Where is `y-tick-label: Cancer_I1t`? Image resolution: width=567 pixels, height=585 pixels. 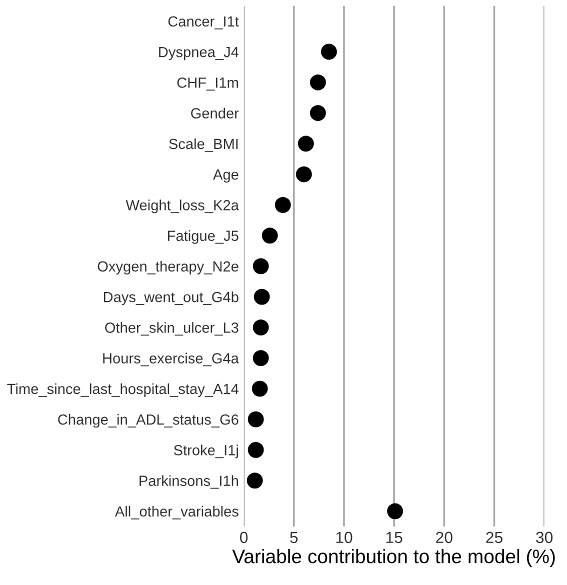 y-tick-label: Cancer_I1t is located at coordinates (203, 23).